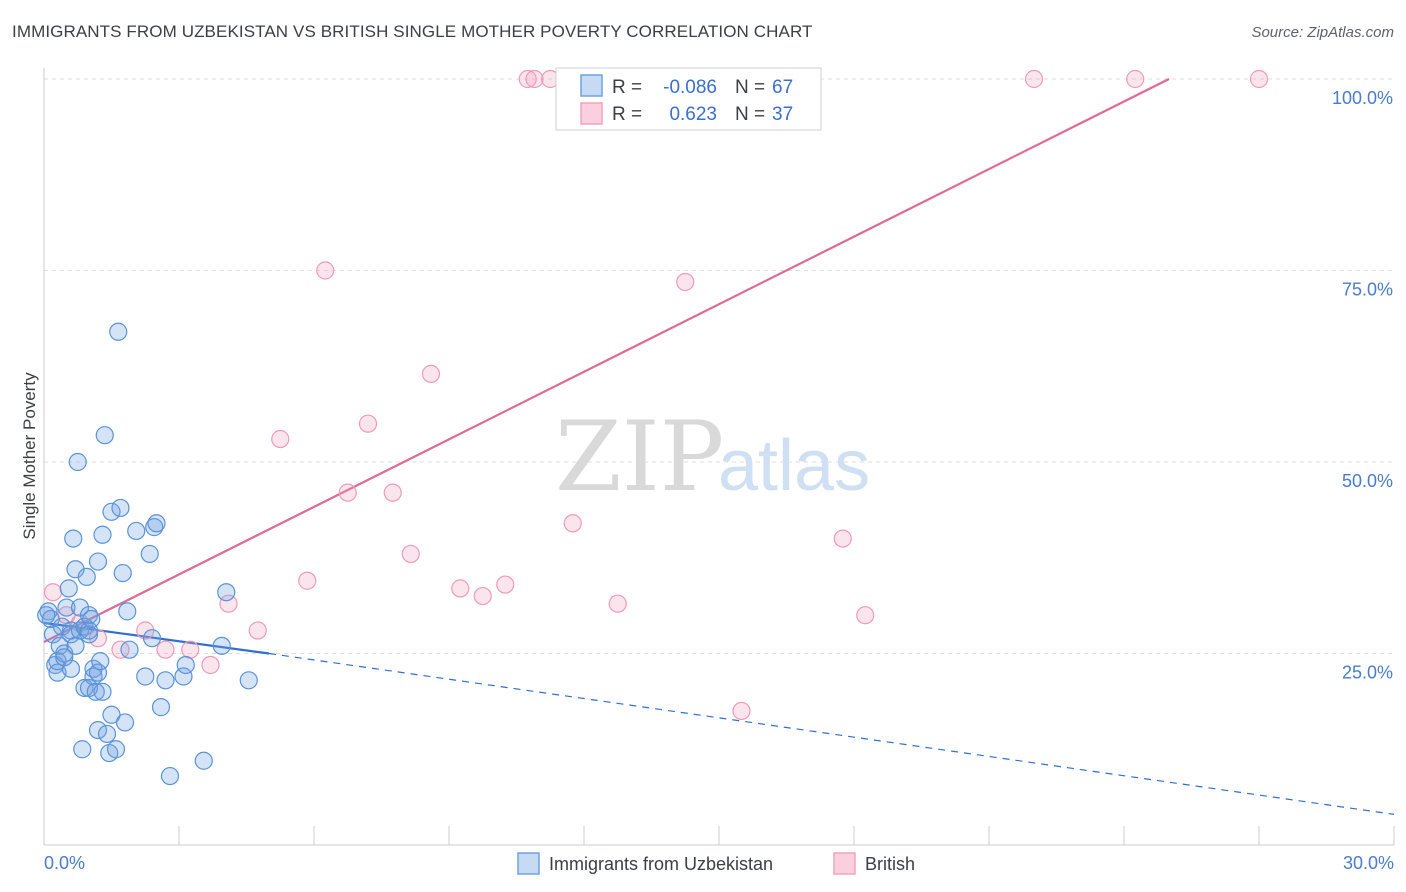 The image size is (1406, 892). I want to click on trend-line-uzbekistan-extension, so click(831, 733).